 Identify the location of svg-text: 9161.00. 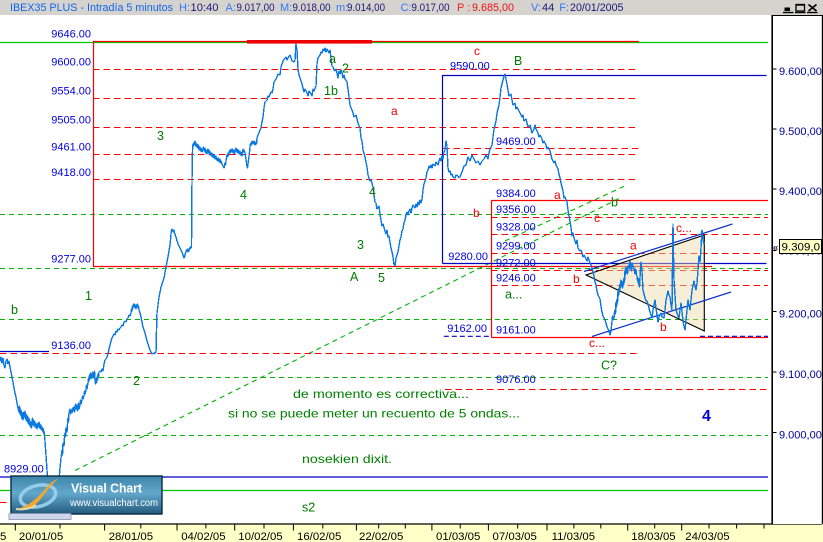
(516, 330).